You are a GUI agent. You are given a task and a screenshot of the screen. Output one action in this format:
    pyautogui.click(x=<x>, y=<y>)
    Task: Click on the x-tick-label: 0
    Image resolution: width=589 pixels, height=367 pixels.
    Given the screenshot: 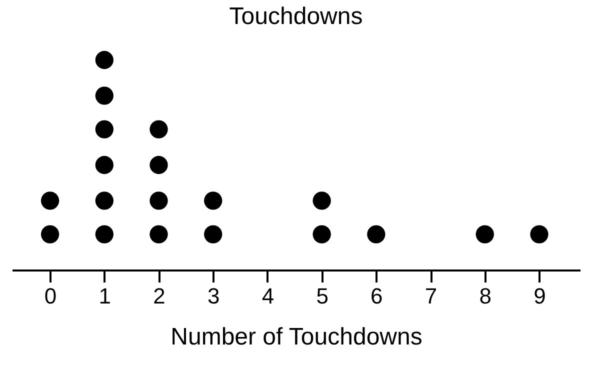 What is the action you would take?
    pyautogui.click(x=50, y=296)
    